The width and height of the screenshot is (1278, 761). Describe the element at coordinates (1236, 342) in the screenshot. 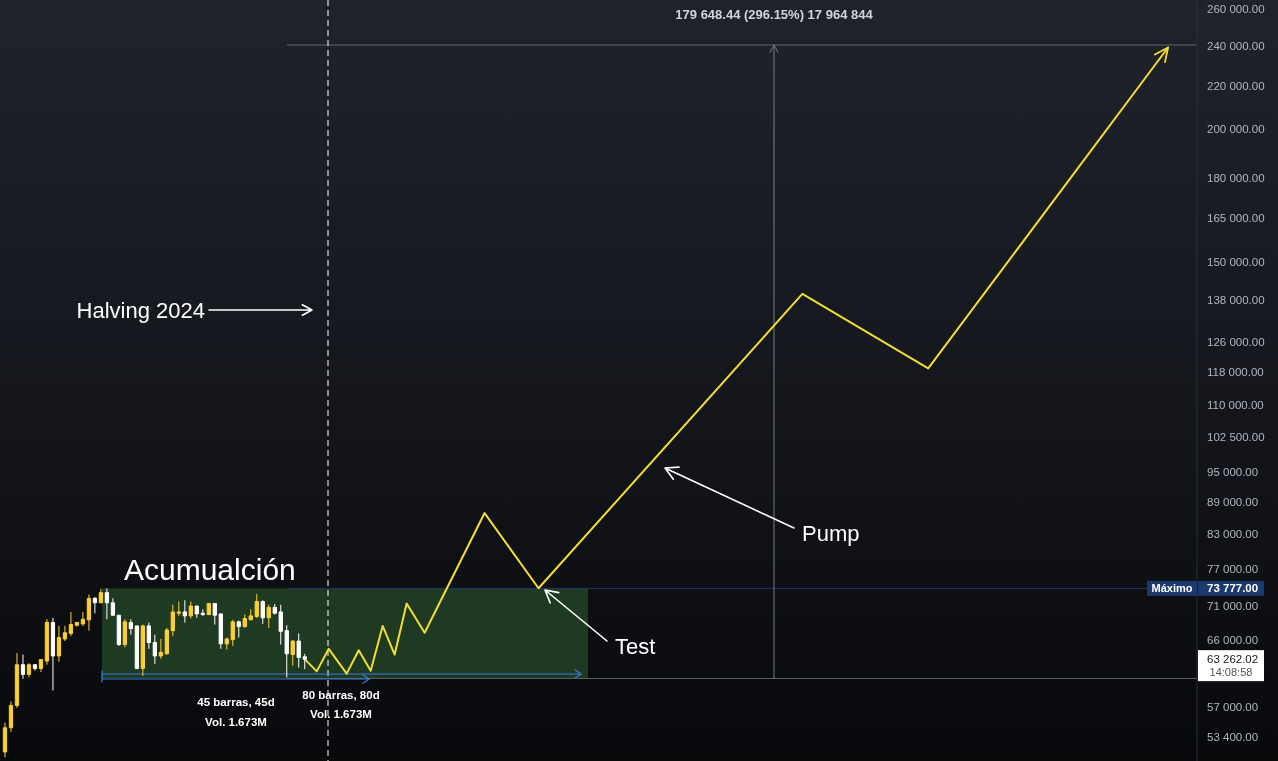

I see `y-tick-label: 126 000.00` at that location.